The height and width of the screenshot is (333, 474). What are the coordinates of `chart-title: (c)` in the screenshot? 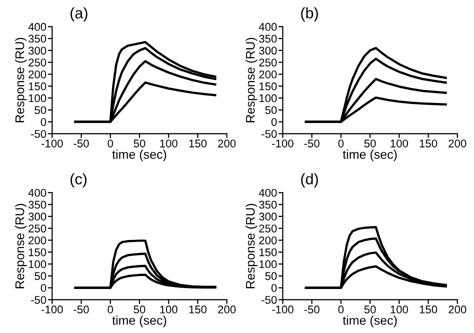 It's located at (78, 180).